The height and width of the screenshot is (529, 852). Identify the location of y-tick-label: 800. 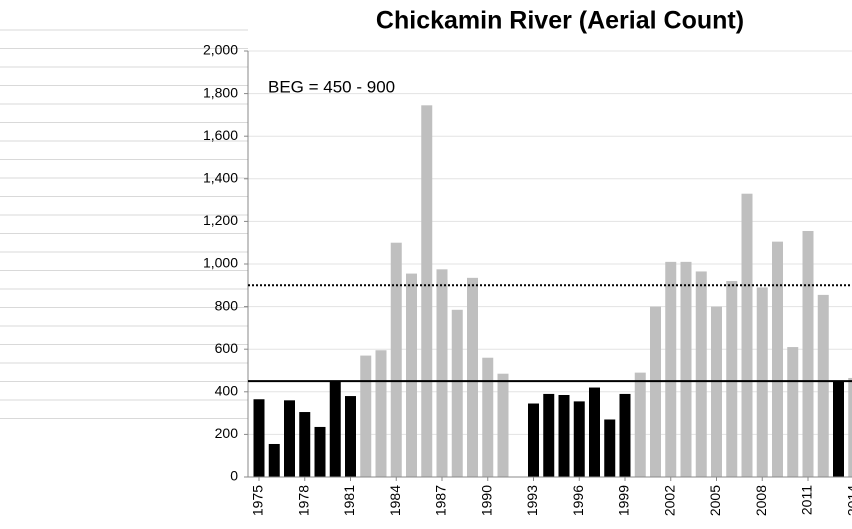
(227, 305).